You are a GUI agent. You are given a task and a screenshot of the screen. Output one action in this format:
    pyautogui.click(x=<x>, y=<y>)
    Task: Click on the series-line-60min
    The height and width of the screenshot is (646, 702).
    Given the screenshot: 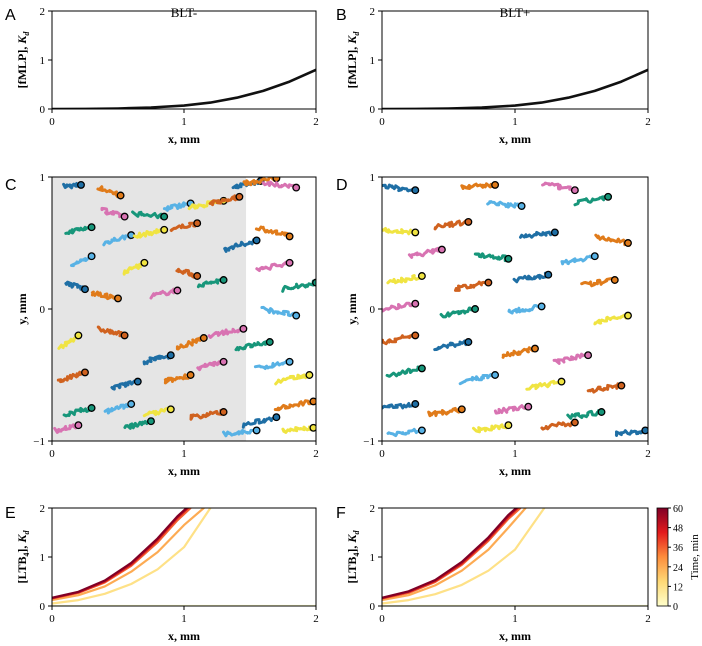 What is the action you would take?
    pyautogui.click(x=450, y=553)
    